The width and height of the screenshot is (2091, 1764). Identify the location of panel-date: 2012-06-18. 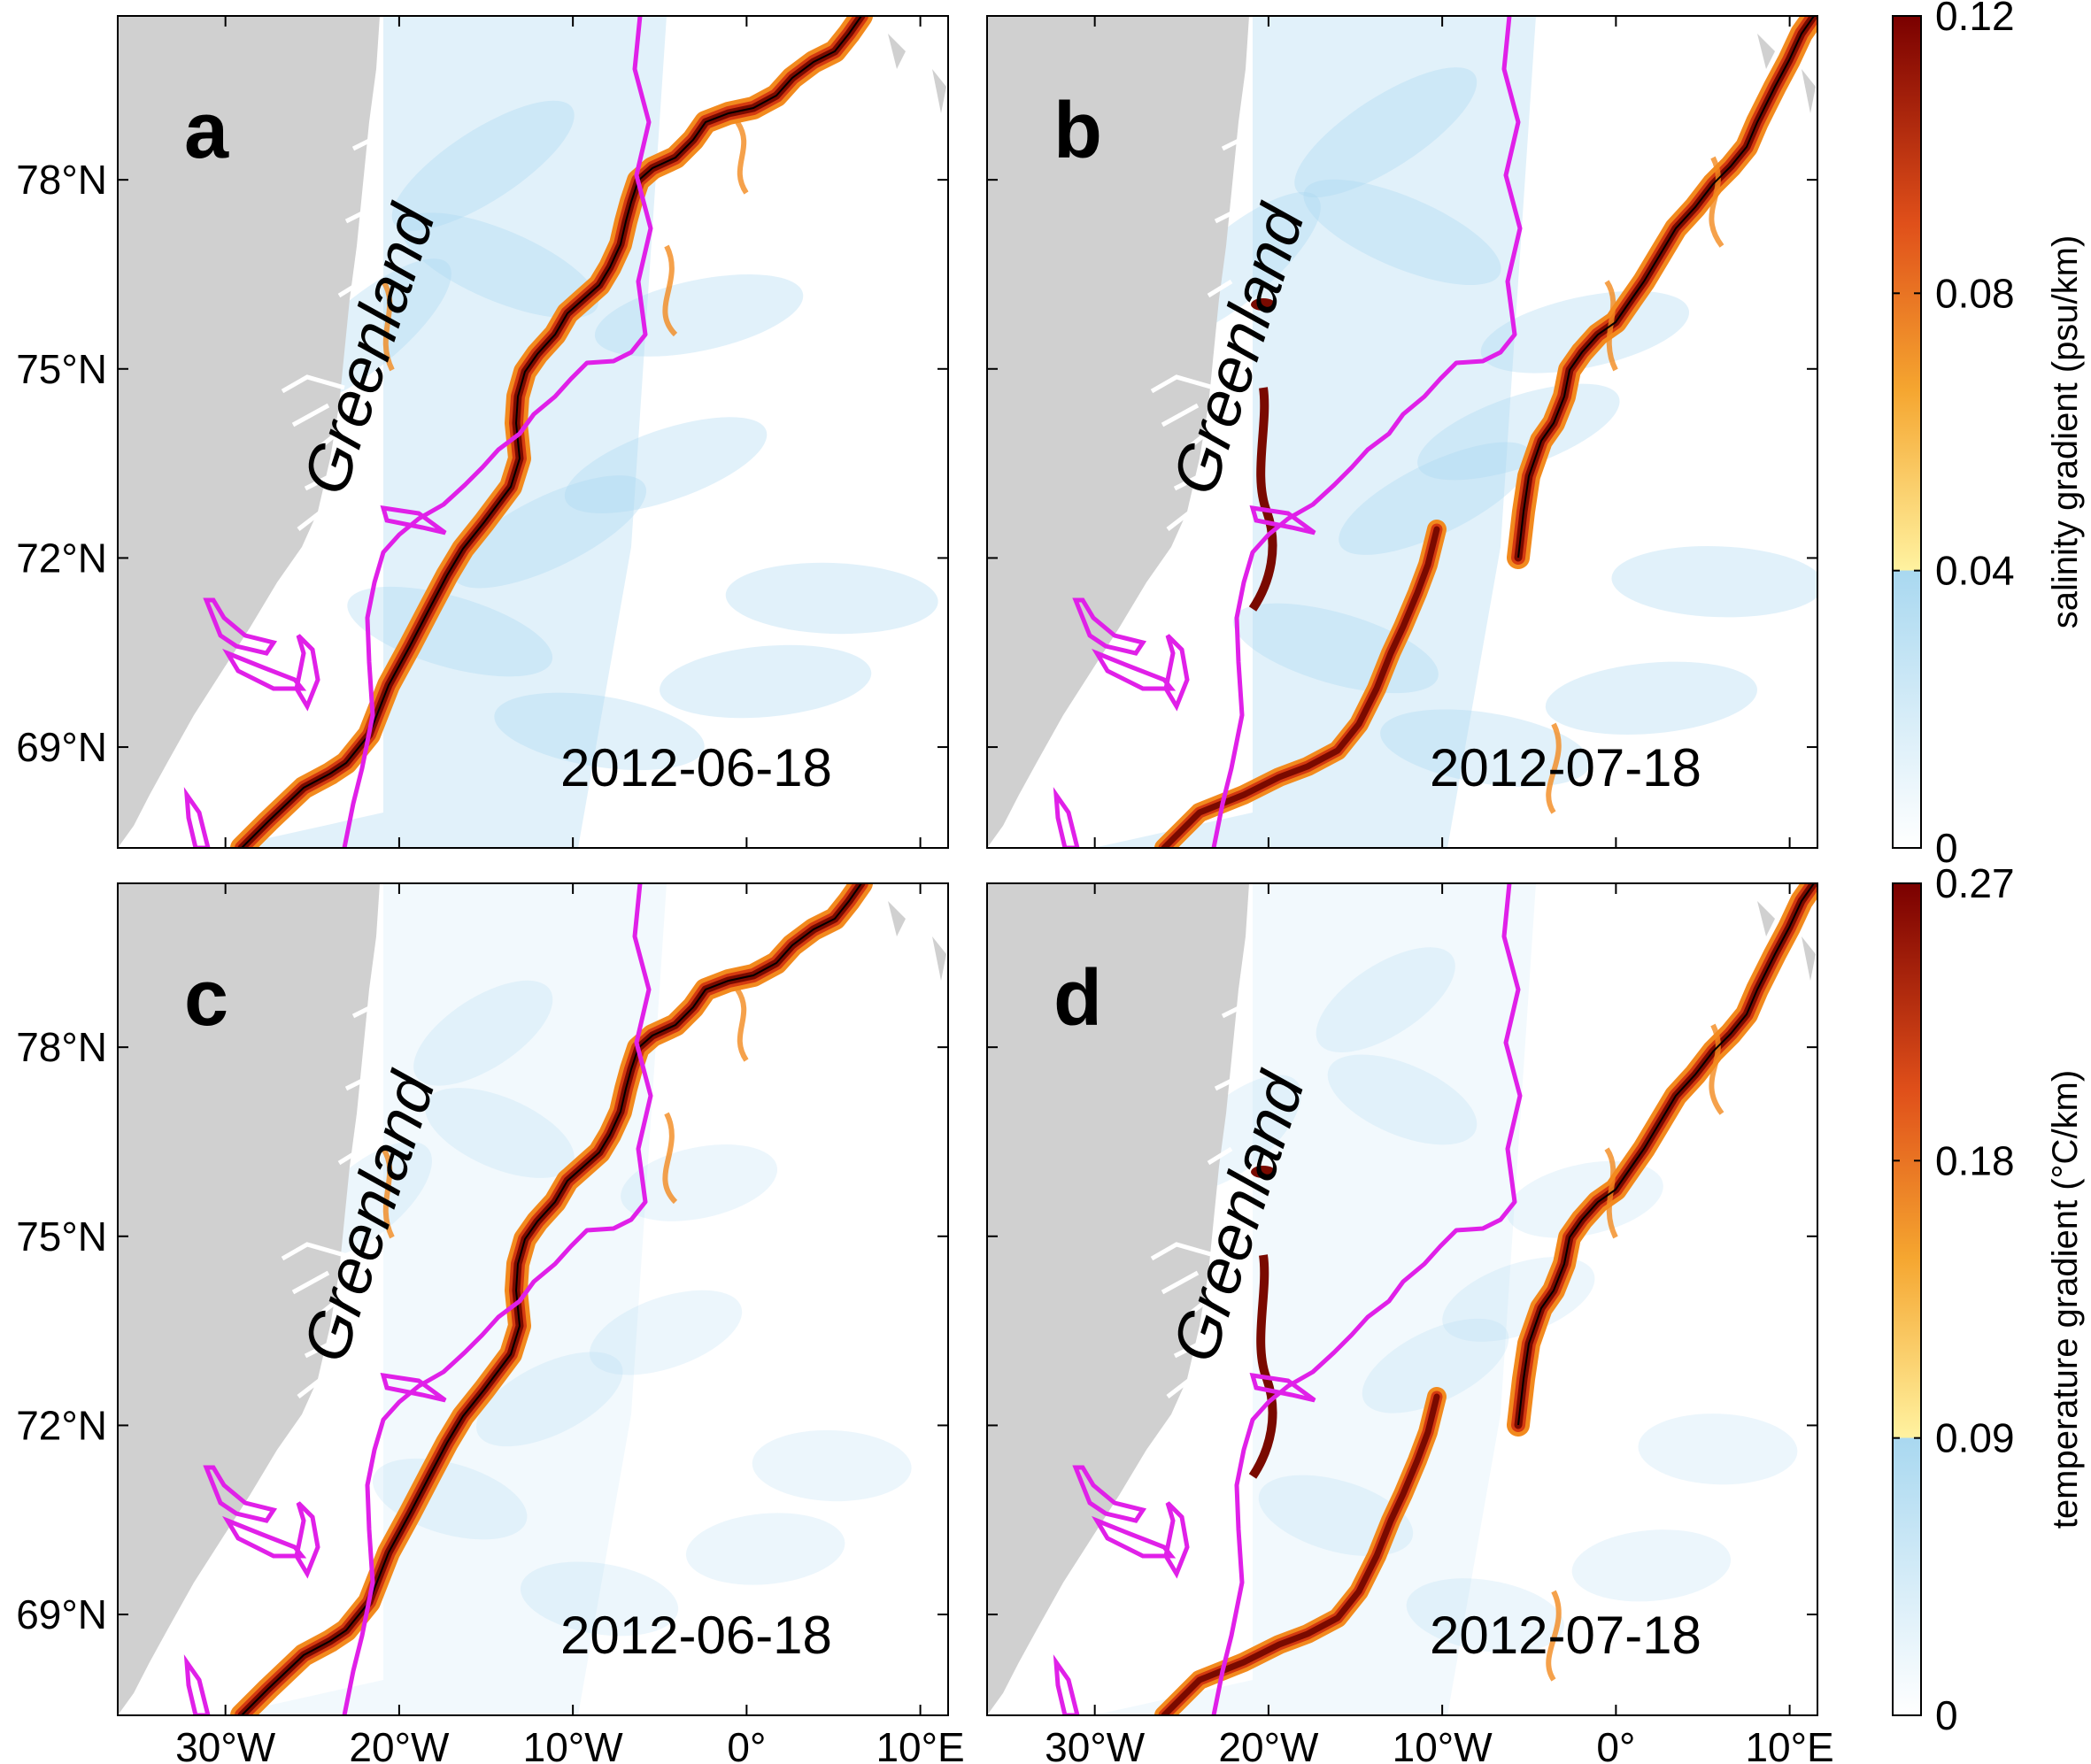
(696, 1635).